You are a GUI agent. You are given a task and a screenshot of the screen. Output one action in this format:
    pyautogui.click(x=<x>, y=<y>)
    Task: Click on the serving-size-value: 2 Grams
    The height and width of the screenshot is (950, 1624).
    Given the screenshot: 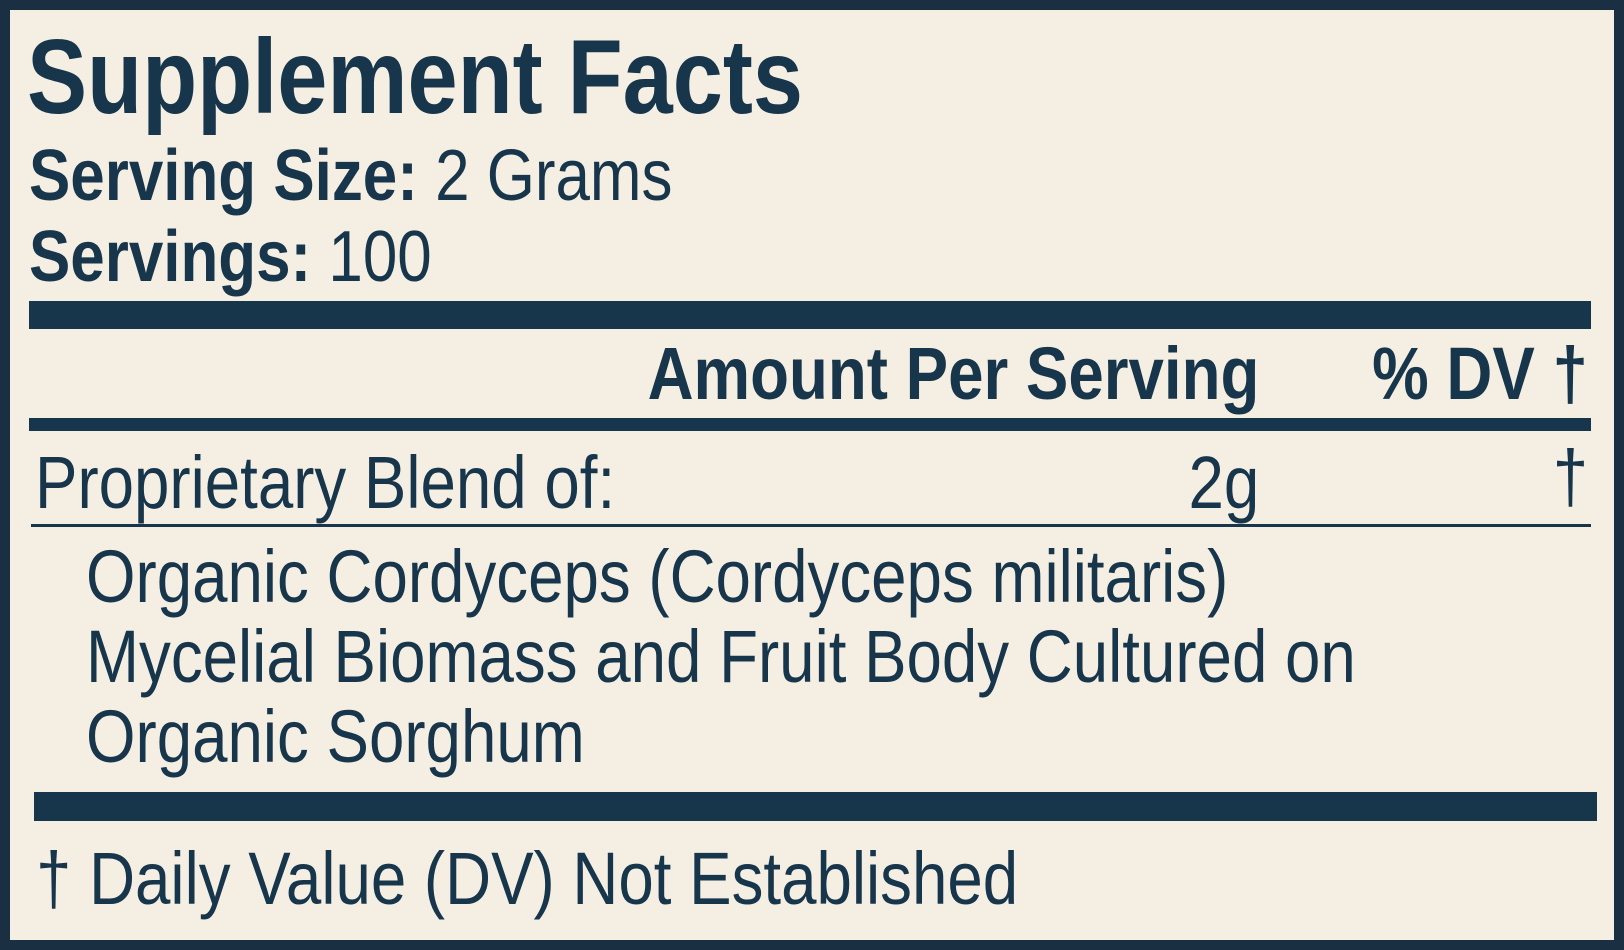 What is the action you would take?
    pyautogui.click(x=554, y=176)
    